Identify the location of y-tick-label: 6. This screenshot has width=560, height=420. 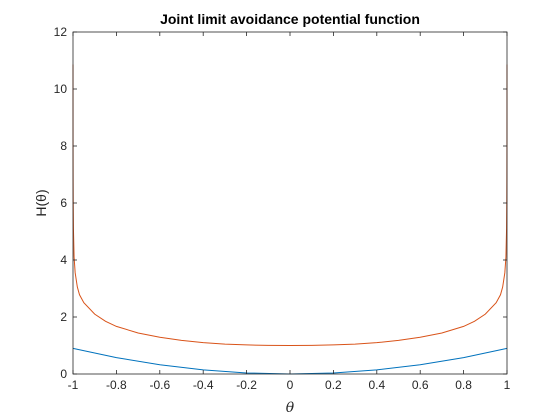
(63, 203).